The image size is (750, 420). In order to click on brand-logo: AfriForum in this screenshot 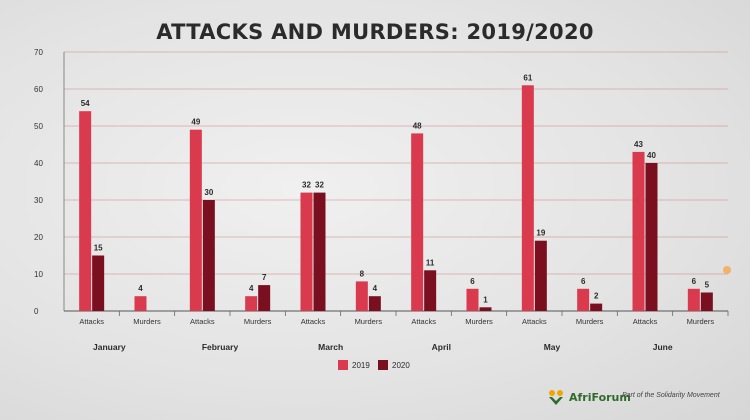, I will do `click(588, 397)`.